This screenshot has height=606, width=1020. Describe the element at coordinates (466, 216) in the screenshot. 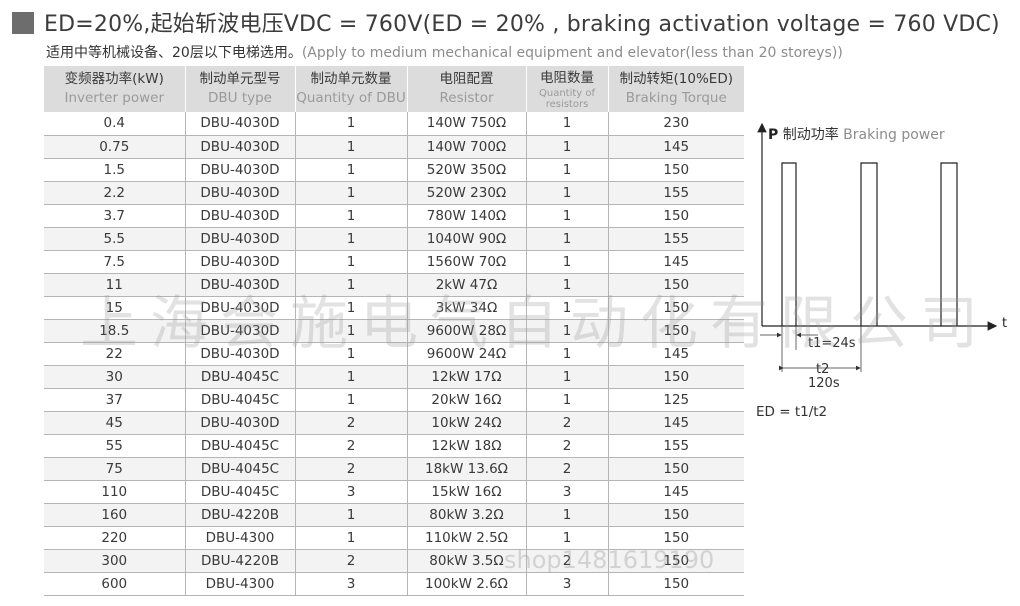

I see `resistor-cell: 780W 140Ω` at that location.